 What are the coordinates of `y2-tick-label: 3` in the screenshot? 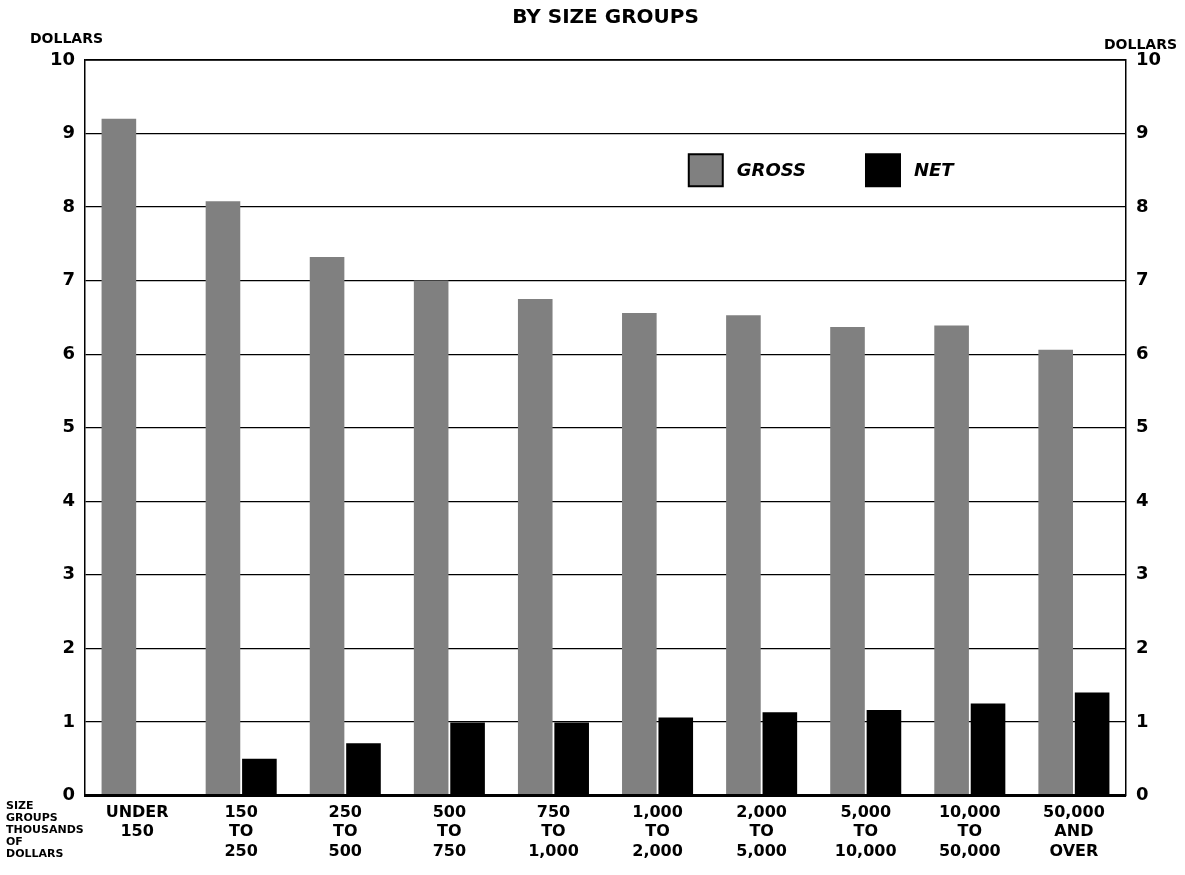 It's located at (1142, 573).